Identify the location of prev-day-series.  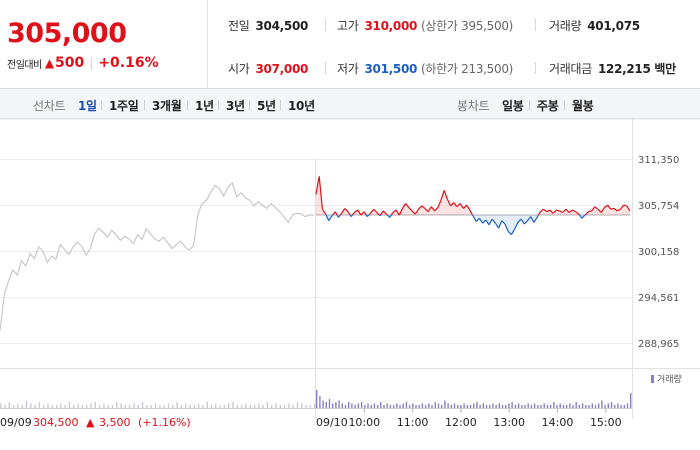
(157, 256).